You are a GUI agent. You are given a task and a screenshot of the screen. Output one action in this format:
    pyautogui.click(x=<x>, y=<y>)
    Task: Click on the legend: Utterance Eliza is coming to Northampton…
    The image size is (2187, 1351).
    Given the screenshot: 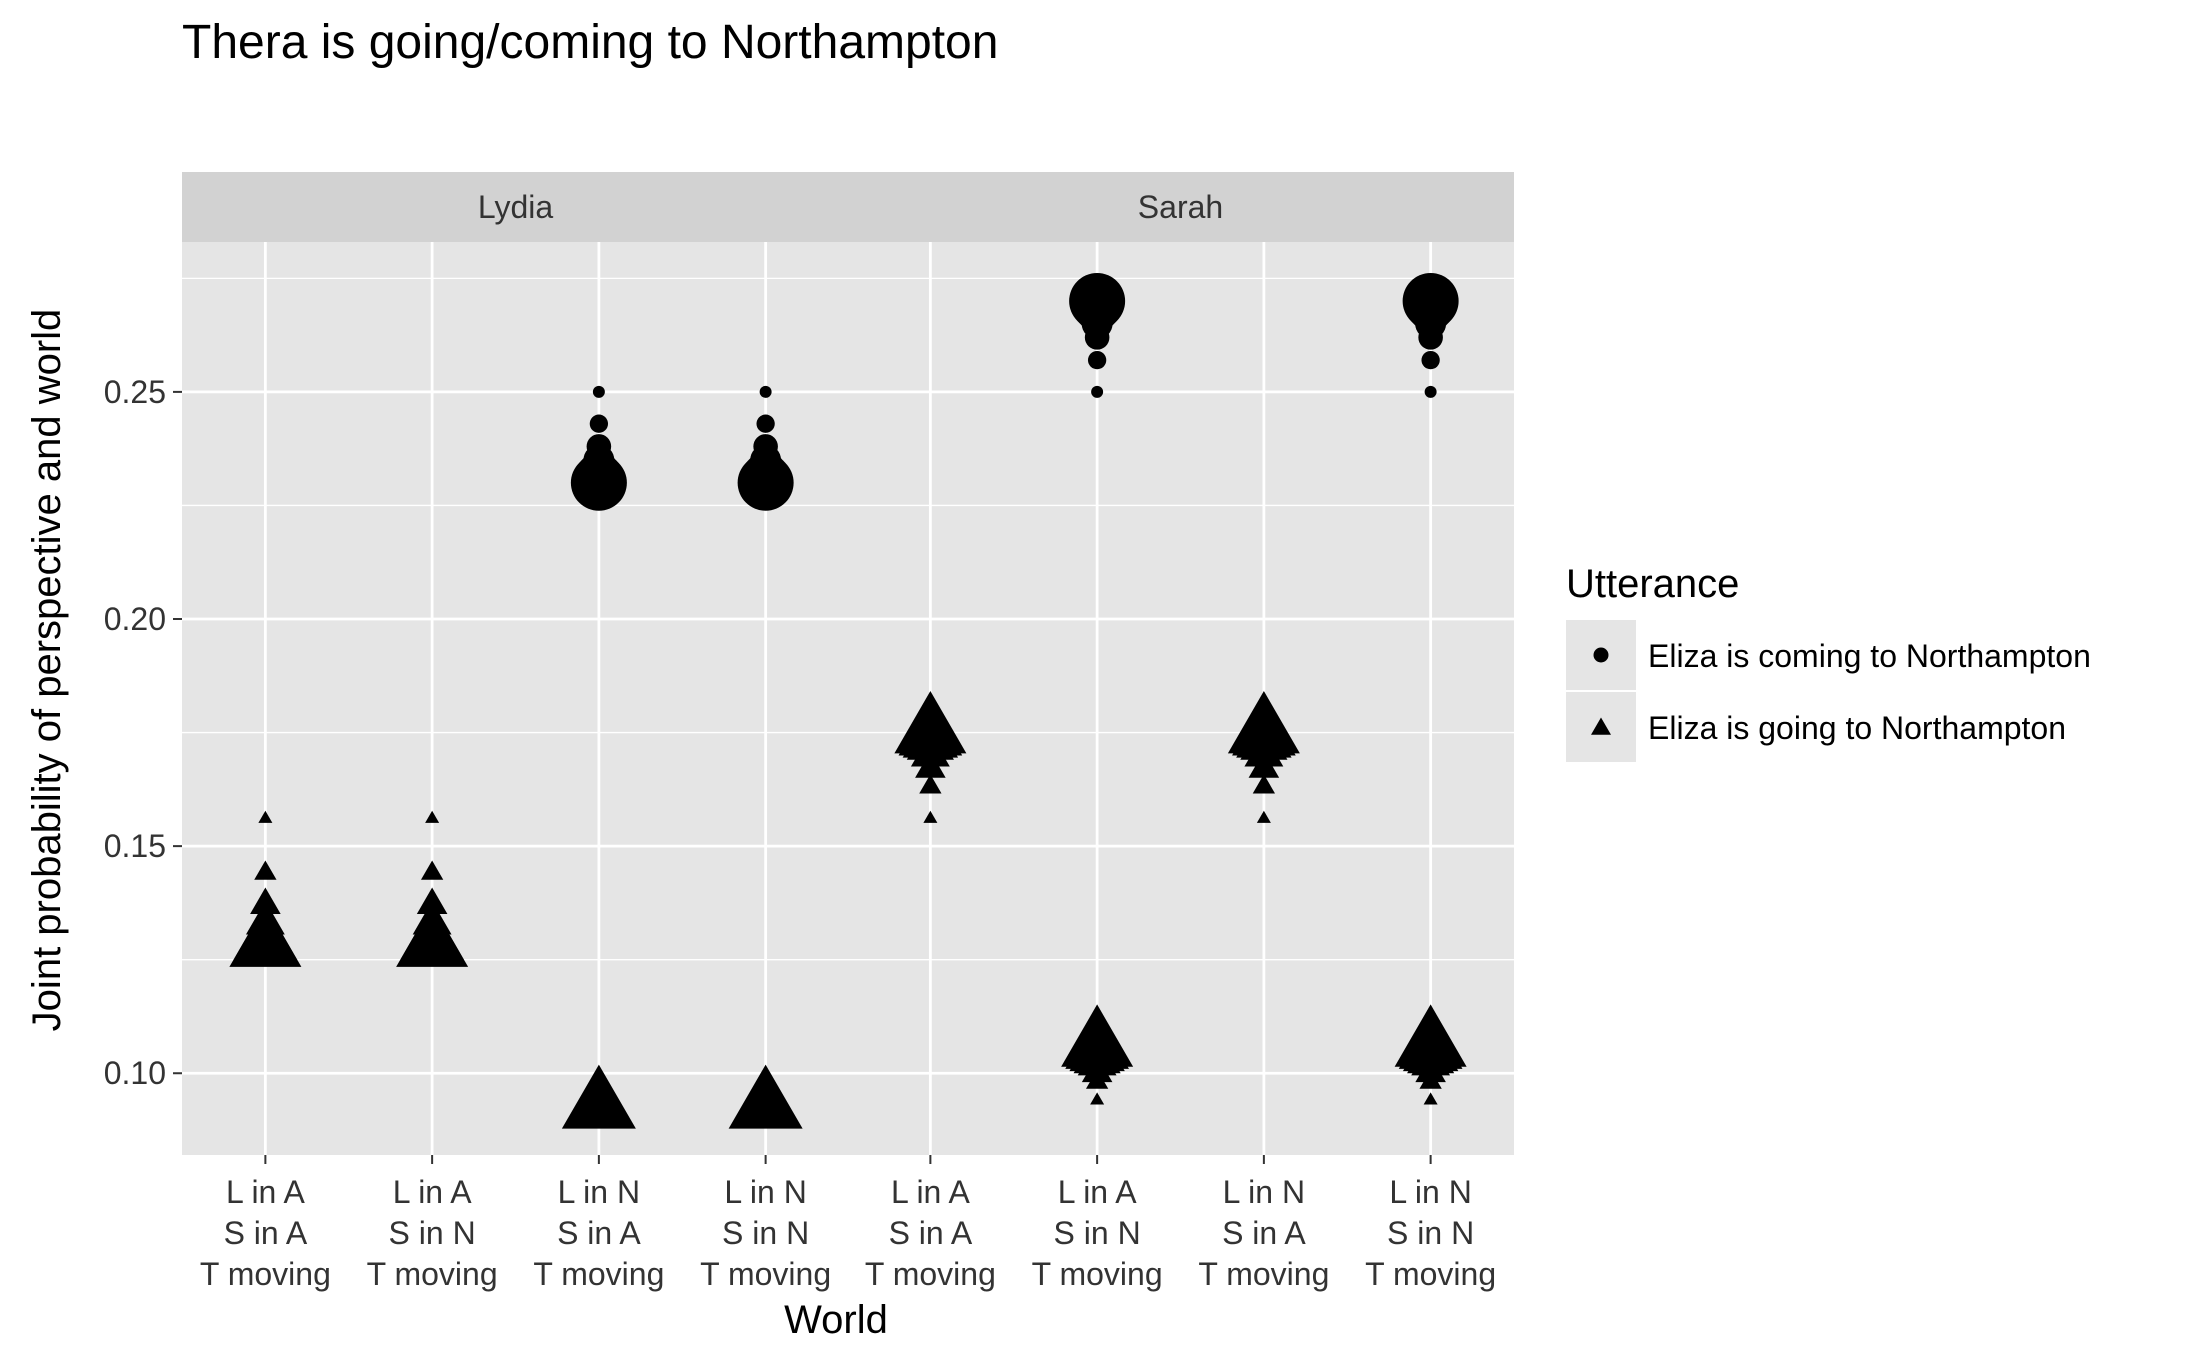 What is the action you would take?
    pyautogui.click(x=1828, y=662)
    